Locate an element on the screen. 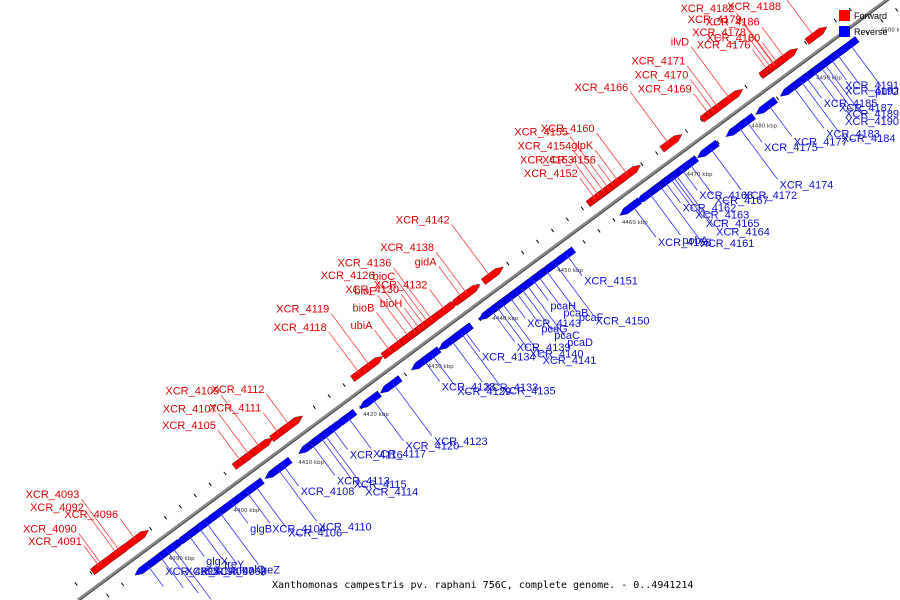 This screenshot has width=900, height=600. forward-gene-label: XCR_4176 is located at coordinates (724, 46).